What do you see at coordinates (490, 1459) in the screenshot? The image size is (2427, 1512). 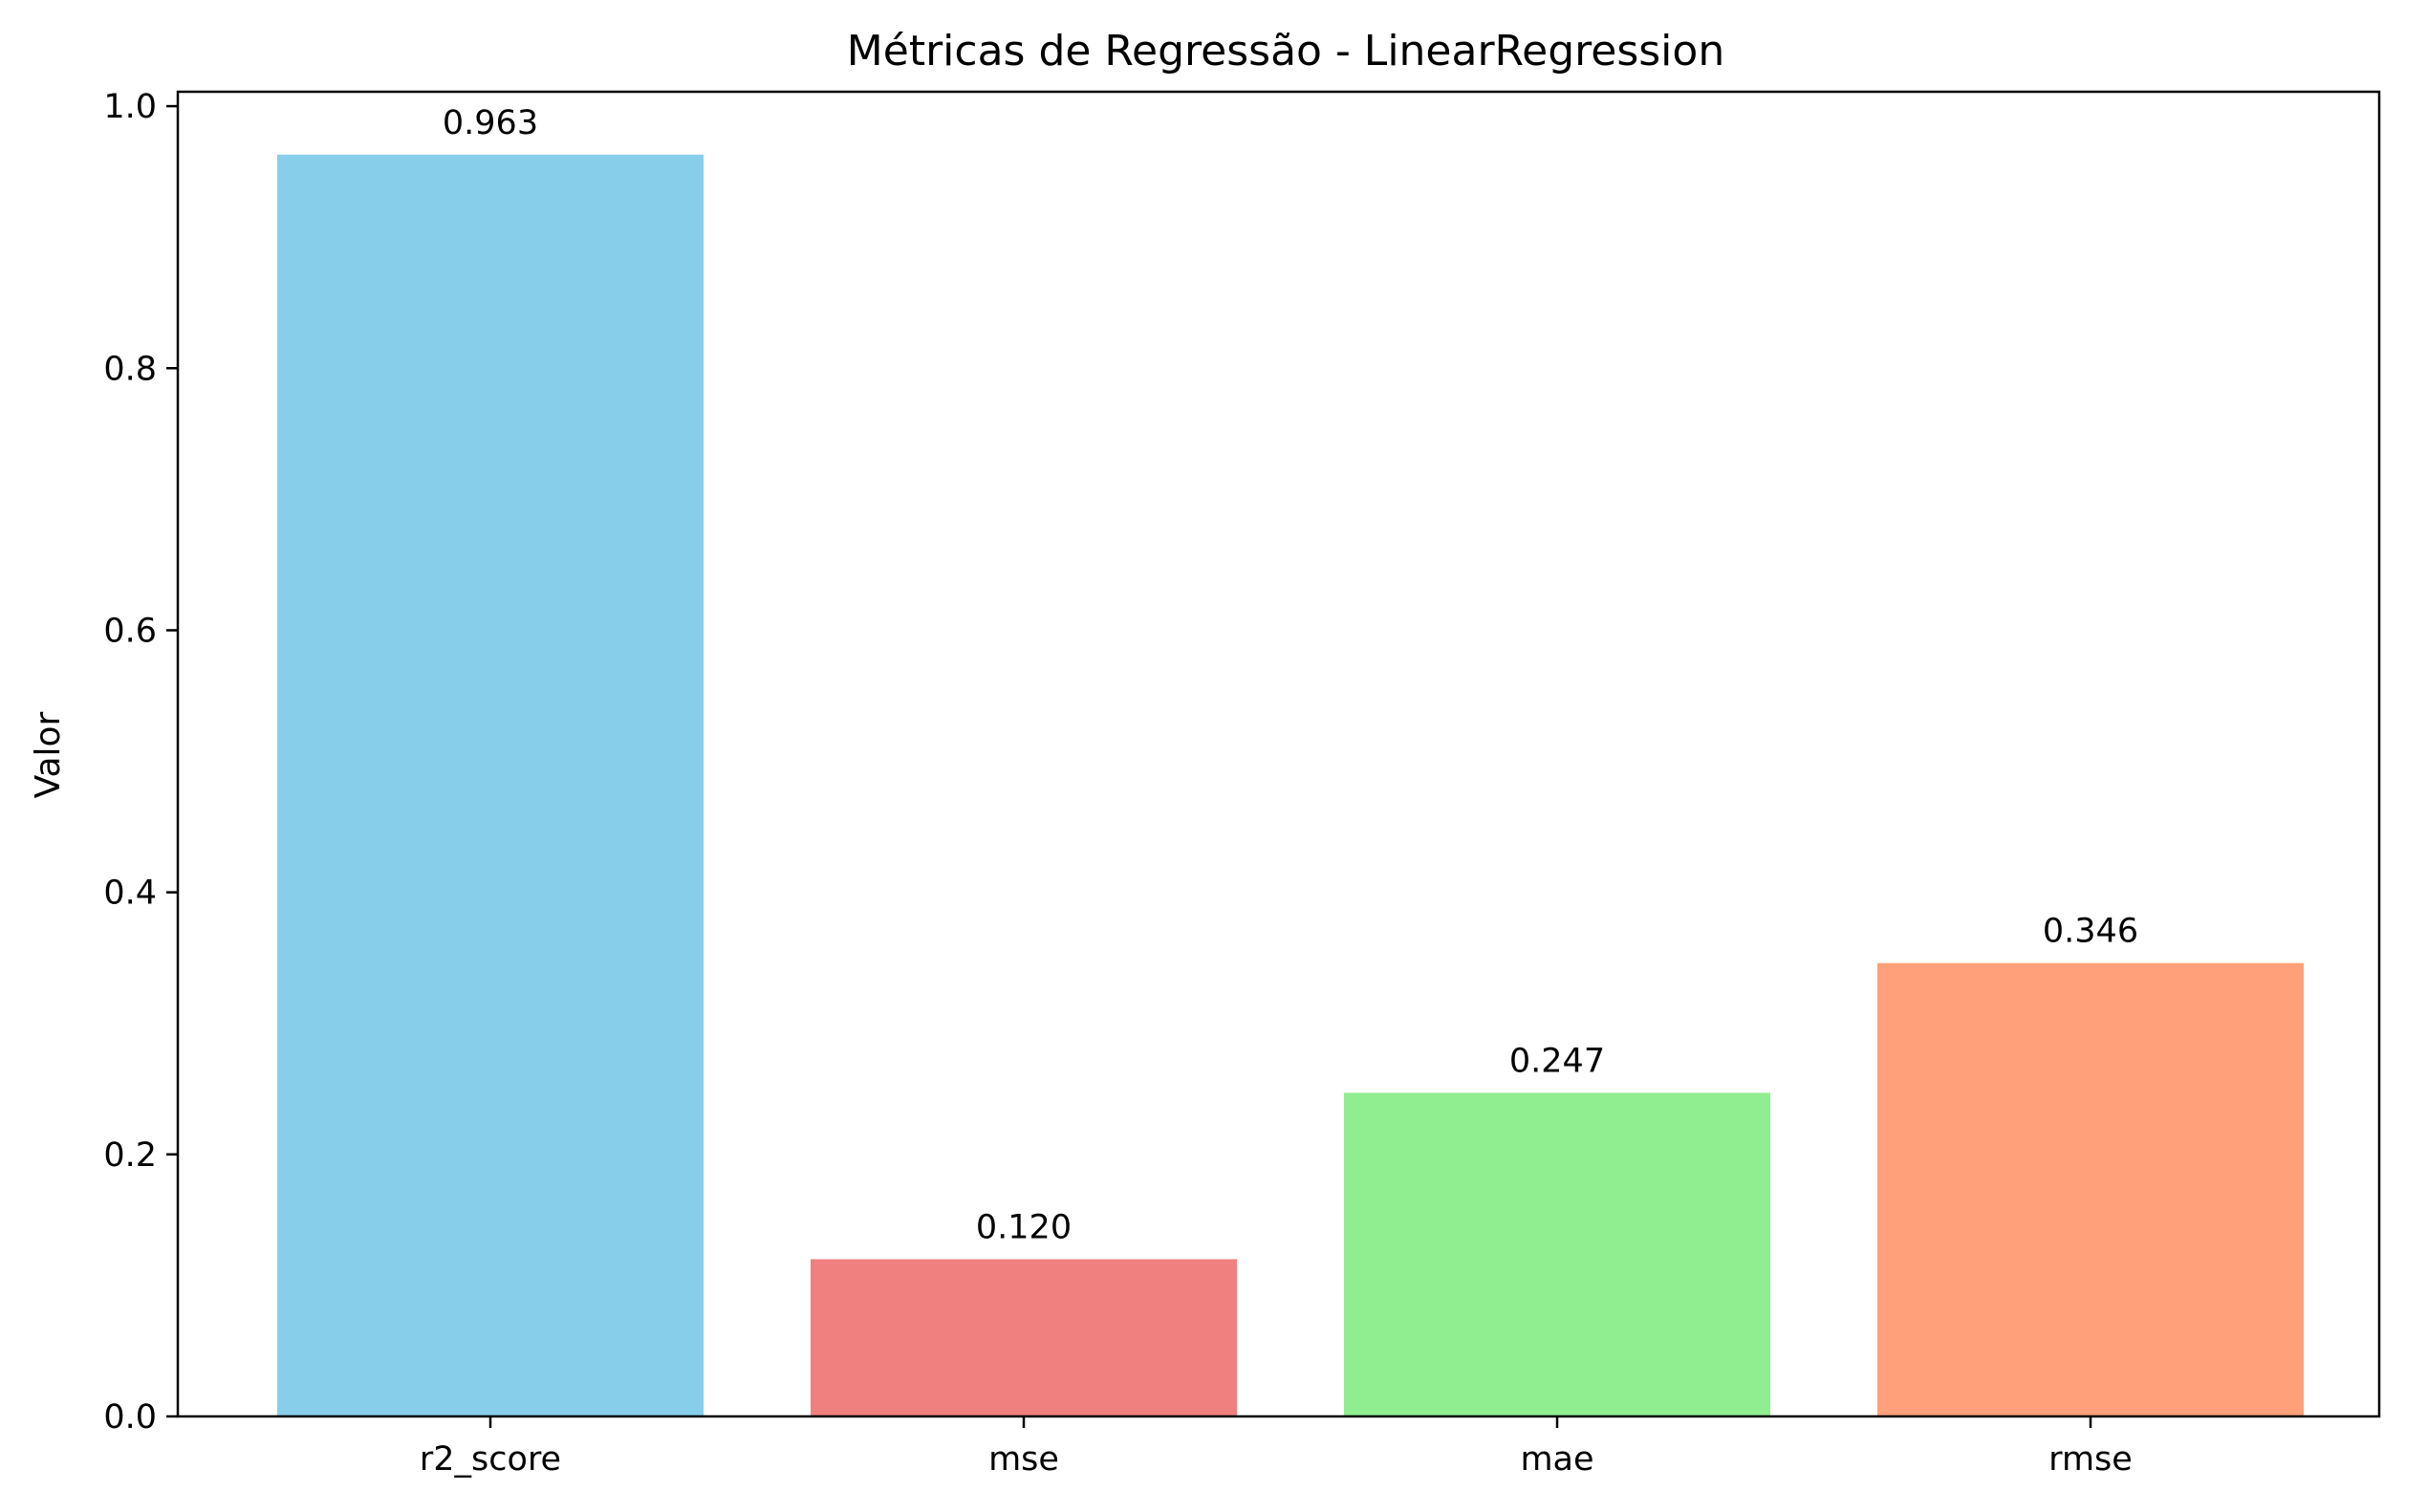 I see `x-tick-label-r2-score: r2_score` at bounding box center [490, 1459].